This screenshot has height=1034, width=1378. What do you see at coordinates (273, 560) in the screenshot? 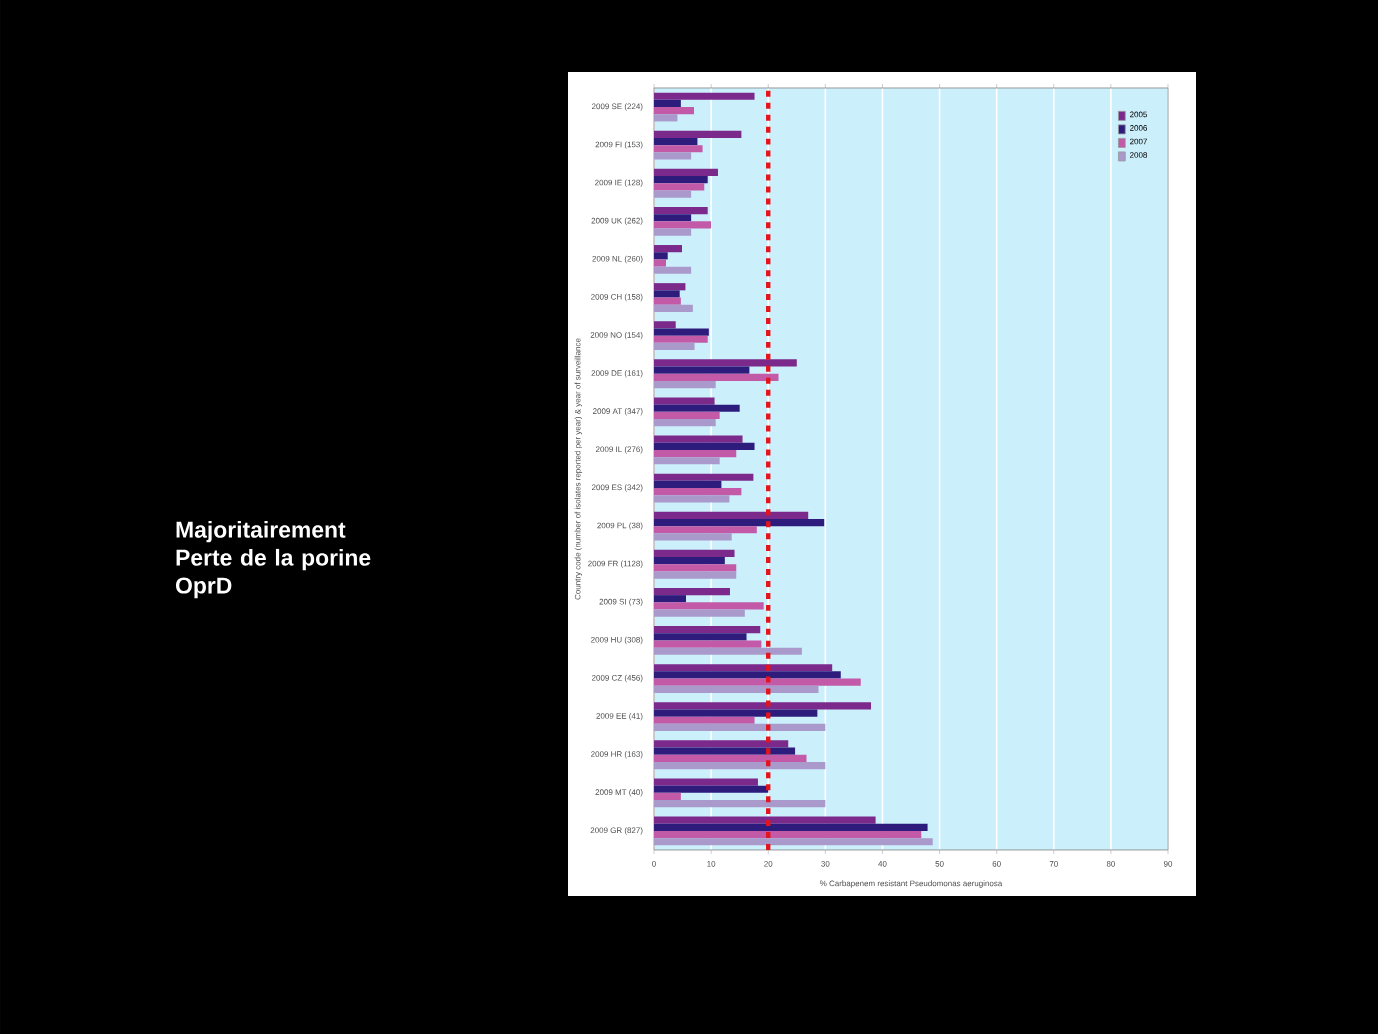
I see `text: Majoritairement Perte de la porine OprD` at bounding box center [273, 560].